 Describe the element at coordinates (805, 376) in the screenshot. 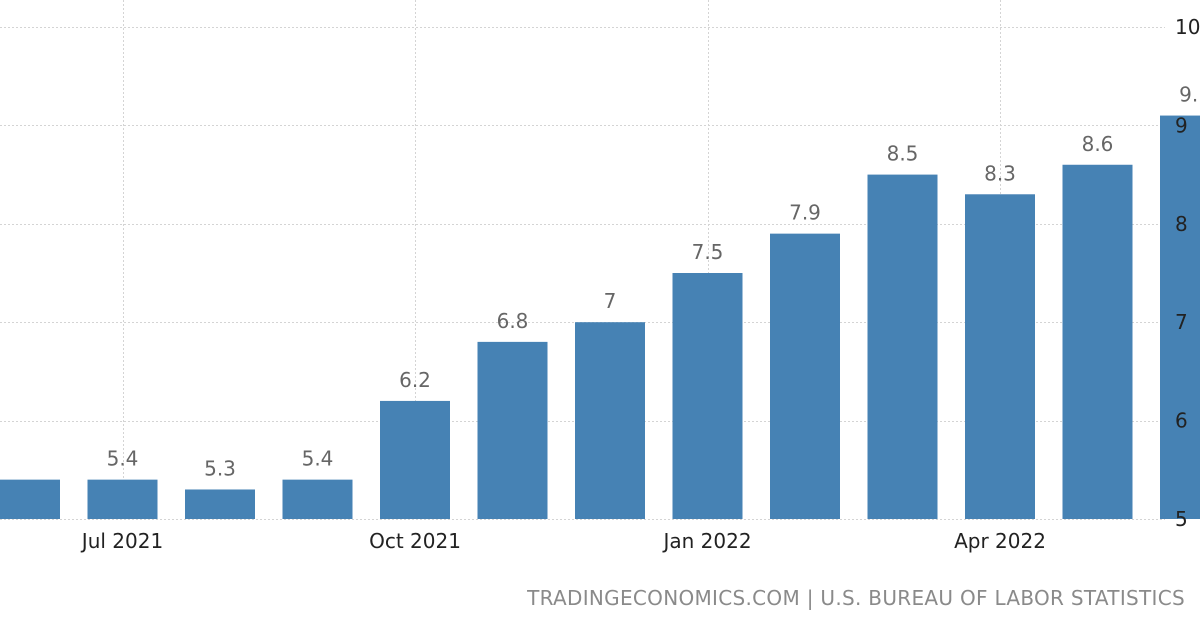

I see `bar-feb-2022` at that location.